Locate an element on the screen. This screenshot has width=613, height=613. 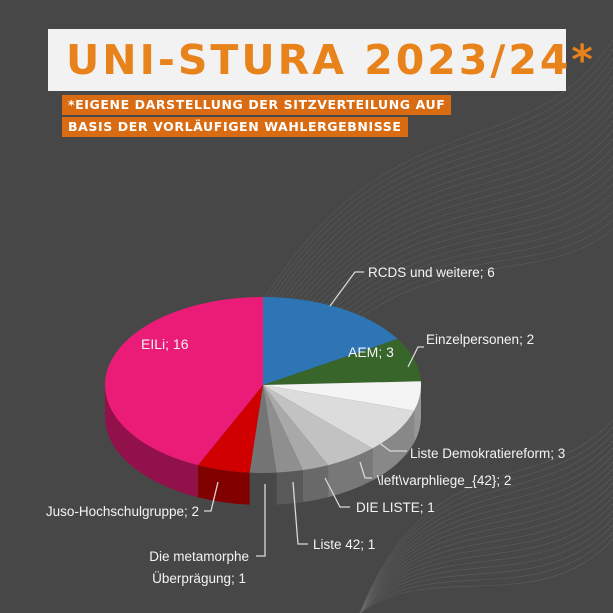
pie-slice-die-metamorphe-berpr-gung is located at coordinates (263, 429).